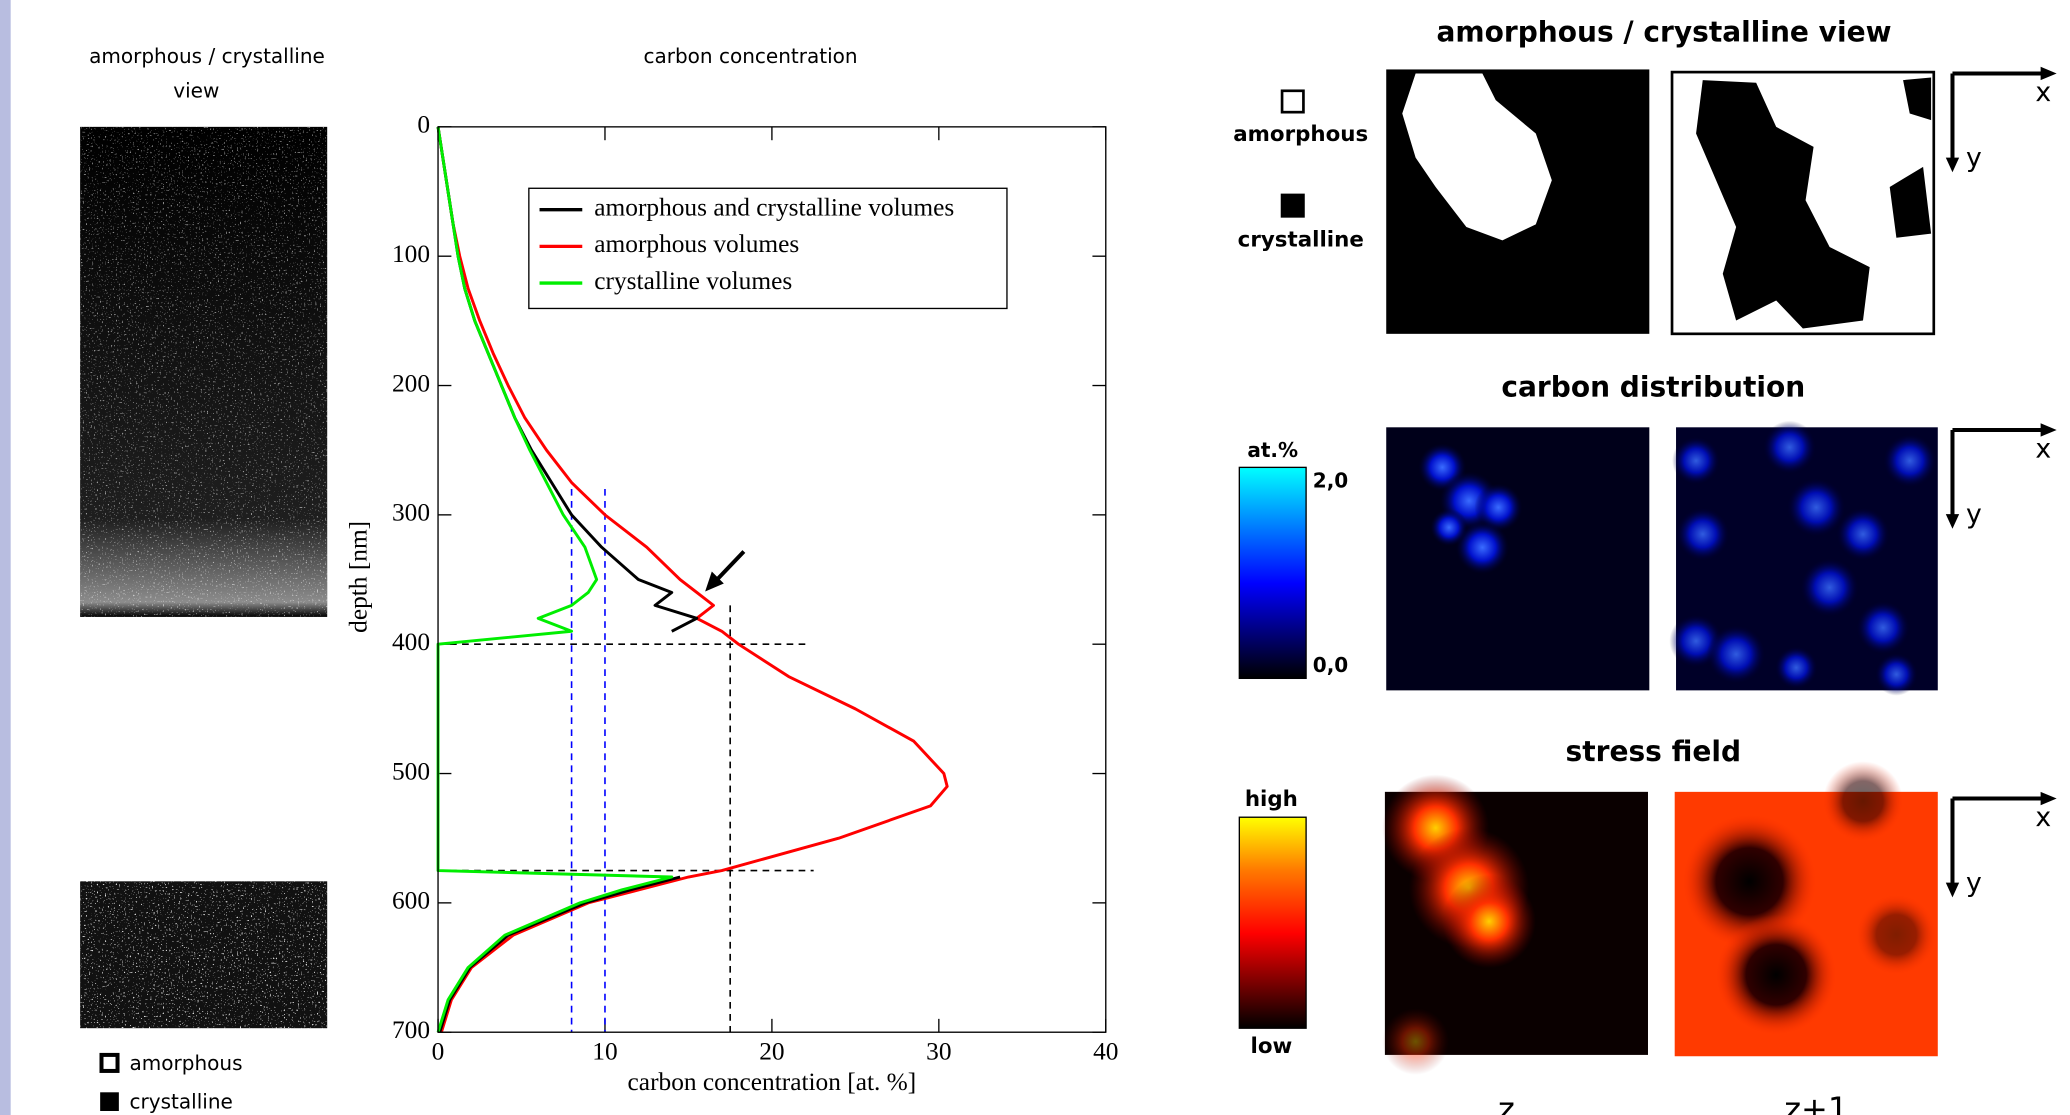 The image size is (2070, 1115). What do you see at coordinates (1506, 1102) in the screenshot?
I see `column-label: z` at bounding box center [1506, 1102].